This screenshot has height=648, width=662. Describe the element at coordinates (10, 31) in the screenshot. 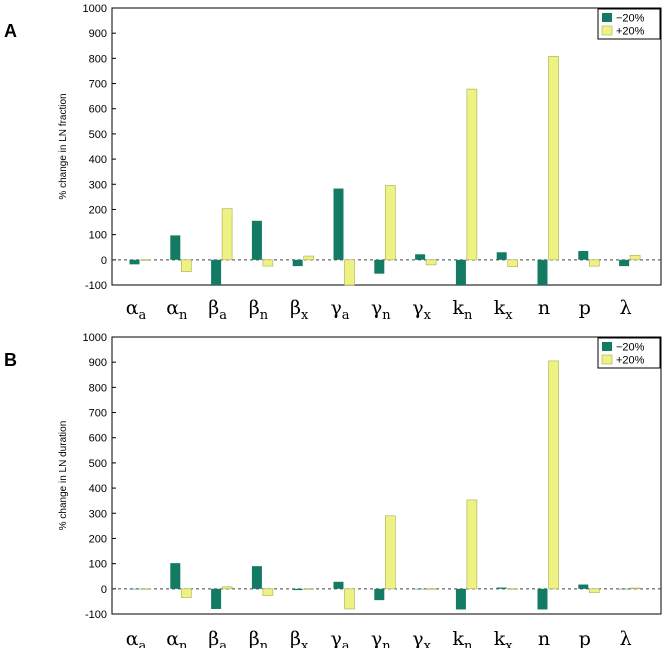

I see `panel-letter: A` at that location.